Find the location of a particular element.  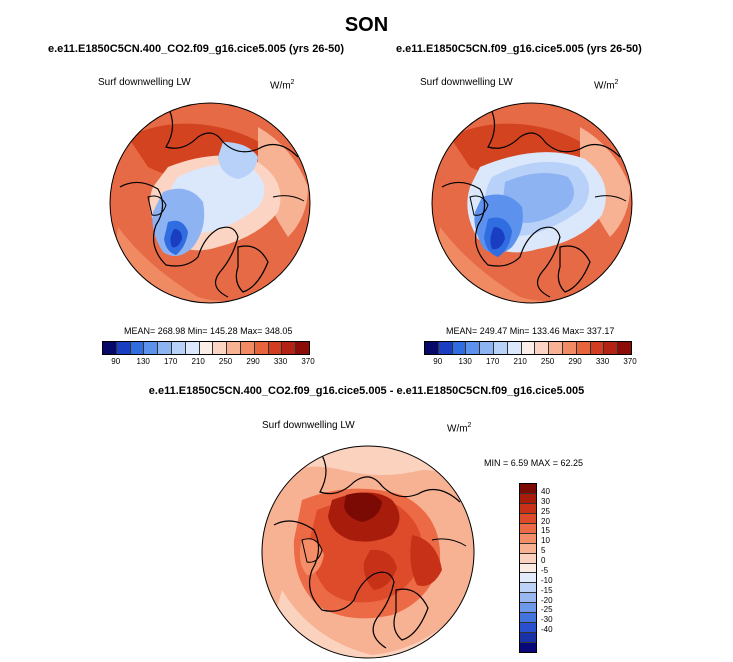

colorbar-tick-label: -5 is located at coordinates (545, 570).